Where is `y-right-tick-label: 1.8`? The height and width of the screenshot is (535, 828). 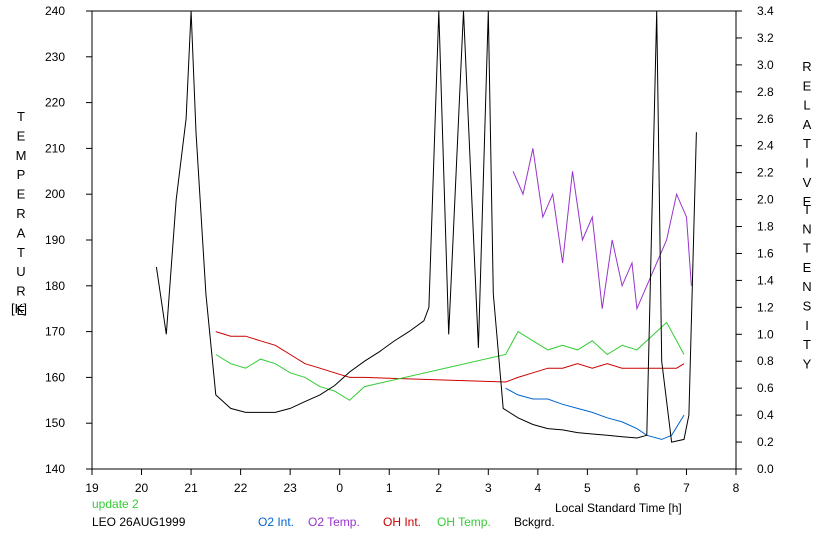
y-right-tick-label: 1.8 is located at coordinates (765, 227).